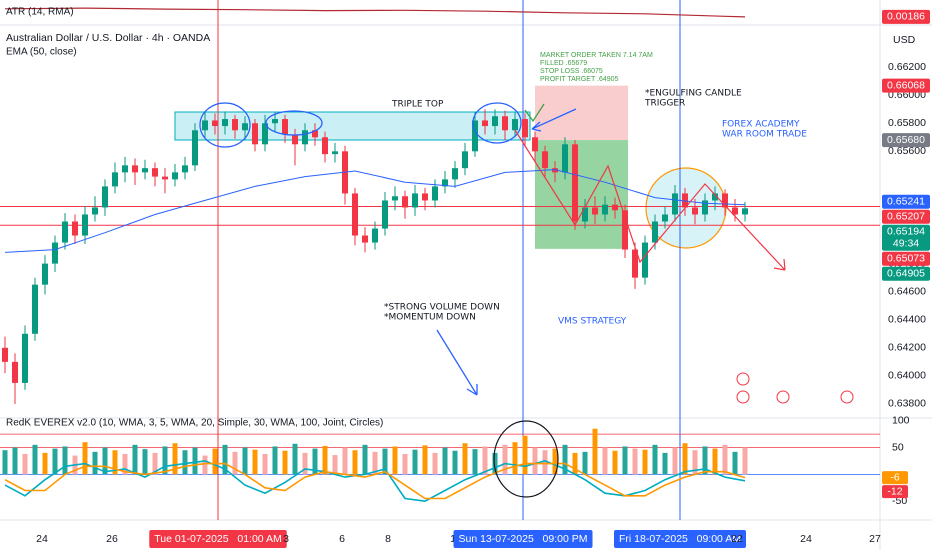 The image size is (932, 550). Describe the element at coordinates (743, 379) in the screenshot. I see `event-icon` at that location.